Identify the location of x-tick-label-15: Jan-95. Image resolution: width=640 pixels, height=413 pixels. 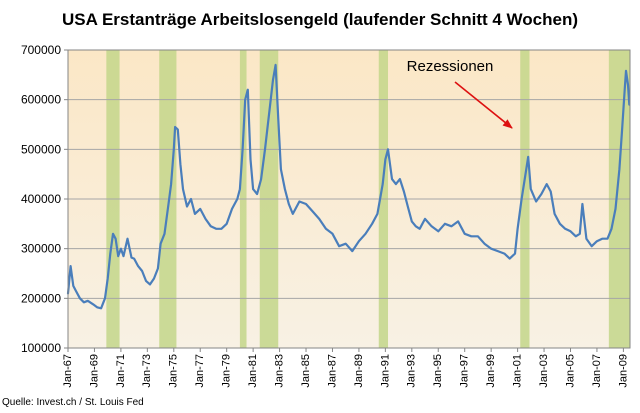
(438, 371).